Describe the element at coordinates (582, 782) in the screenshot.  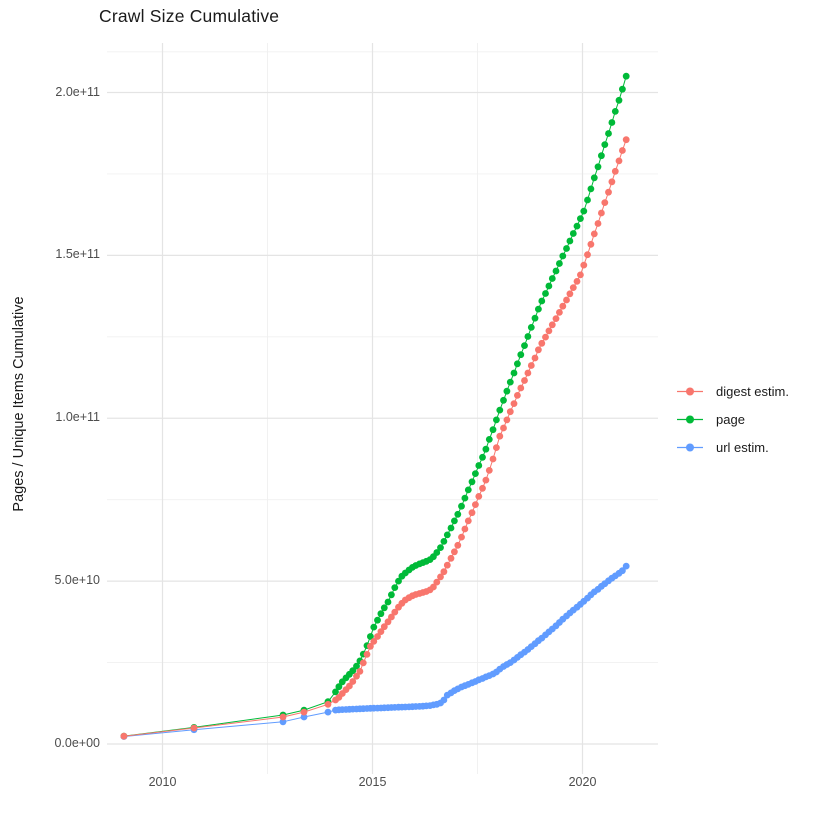
I see `x-tick-label: 2020` at that location.